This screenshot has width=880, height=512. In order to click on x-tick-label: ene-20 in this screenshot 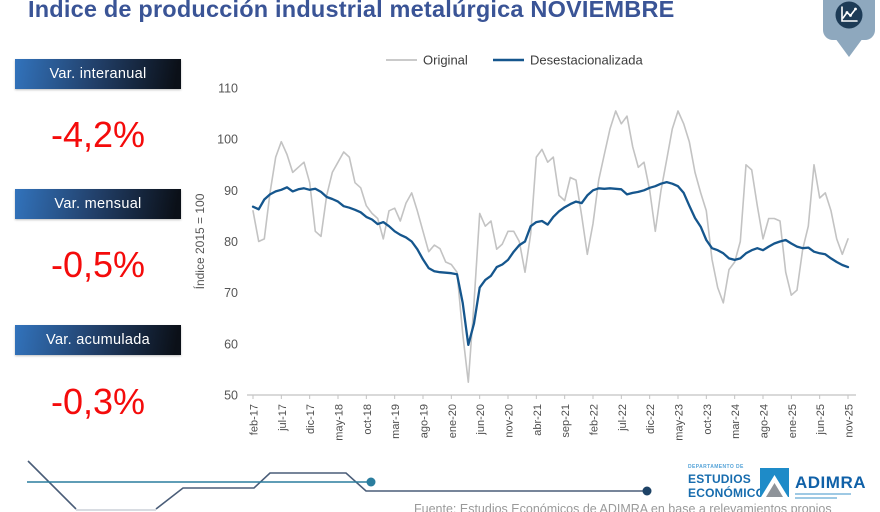, I will do `click(453, 421)`.